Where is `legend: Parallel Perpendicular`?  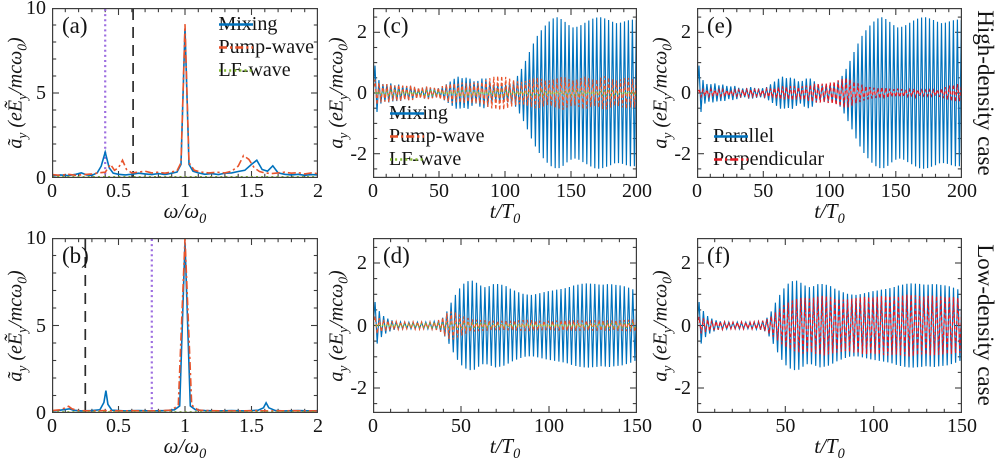
legend: Parallel Perpendicular is located at coordinates (768, 147).